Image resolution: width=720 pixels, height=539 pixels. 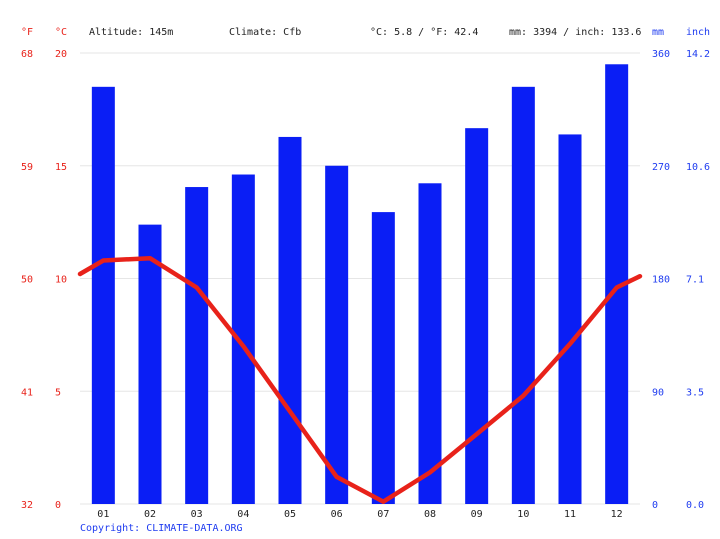 I want to click on unit-fahrenheit-label: °F, so click(x=27, y=32).